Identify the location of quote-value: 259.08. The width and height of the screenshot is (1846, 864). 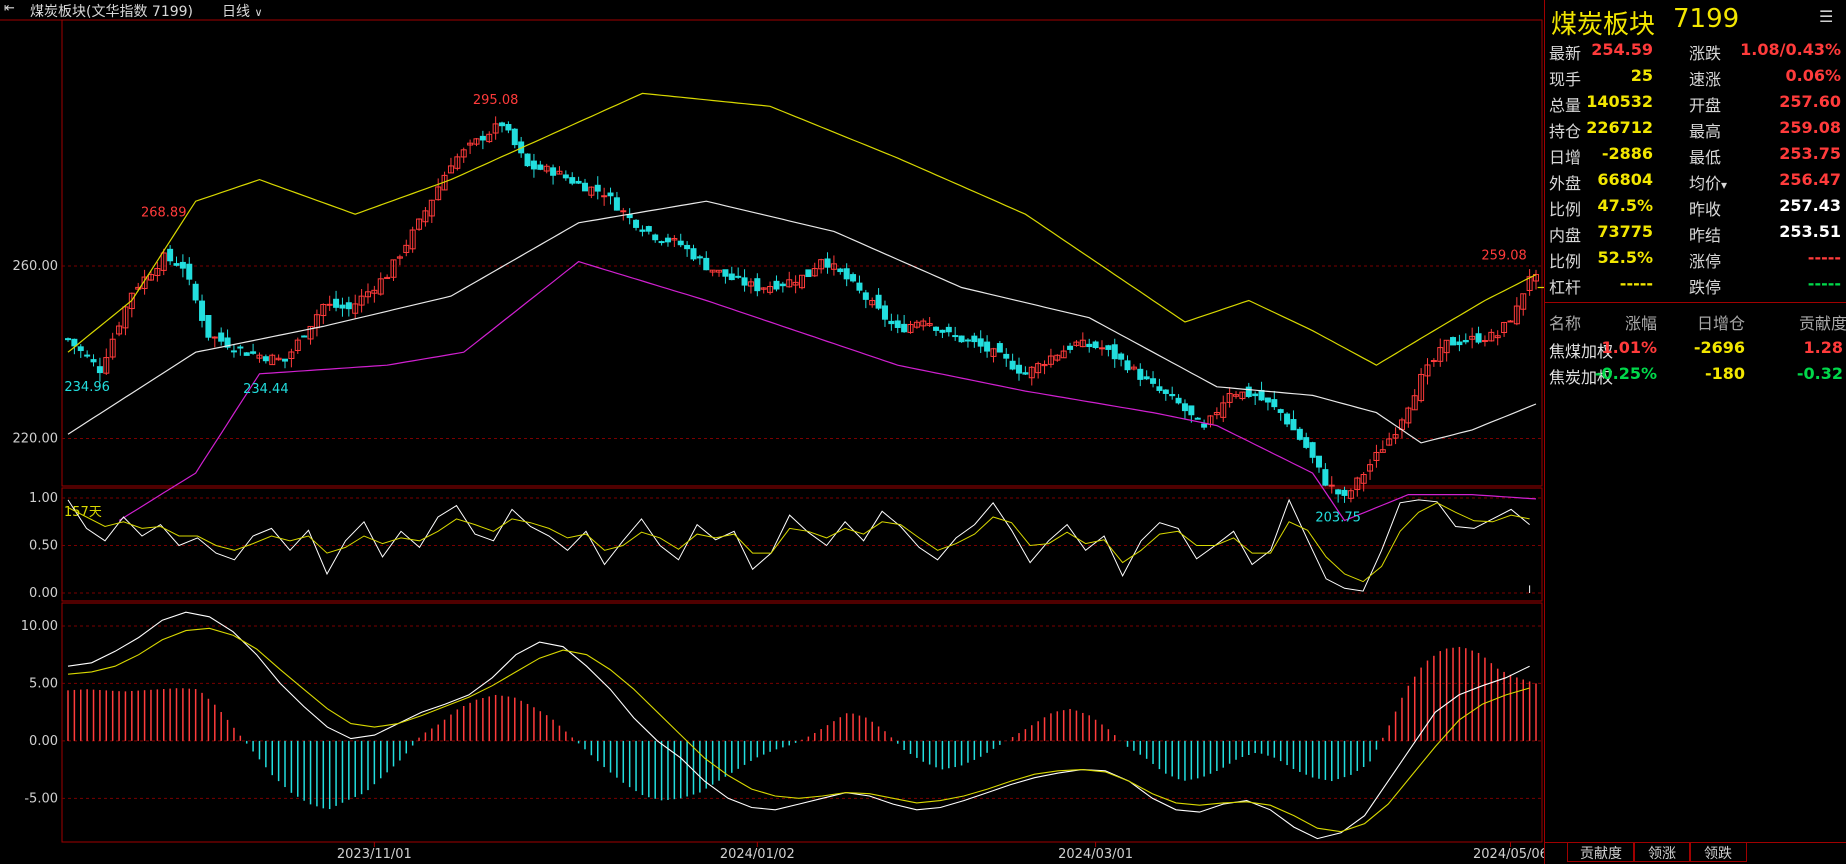
(1810, 127).